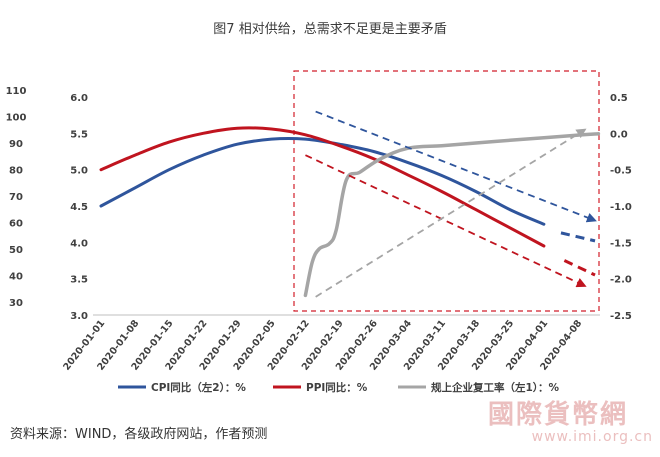 The width and height of the screenshot is (660, 457). Describe the element at coordinates (16, 250) in the screenshot. I see `left-axis-1-tick: 50` at that location.